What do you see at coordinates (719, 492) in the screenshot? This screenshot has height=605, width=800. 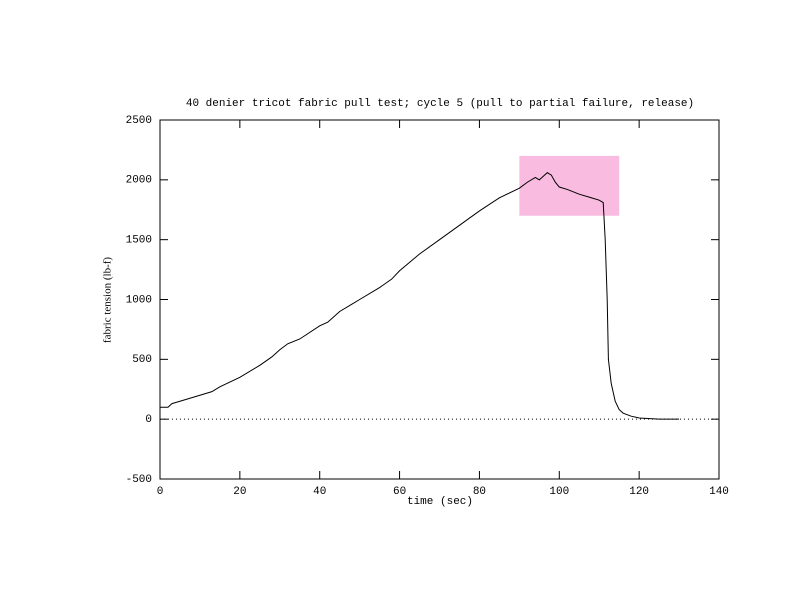 I see `x-tick-label: 140` at bounding box center [719, 492].